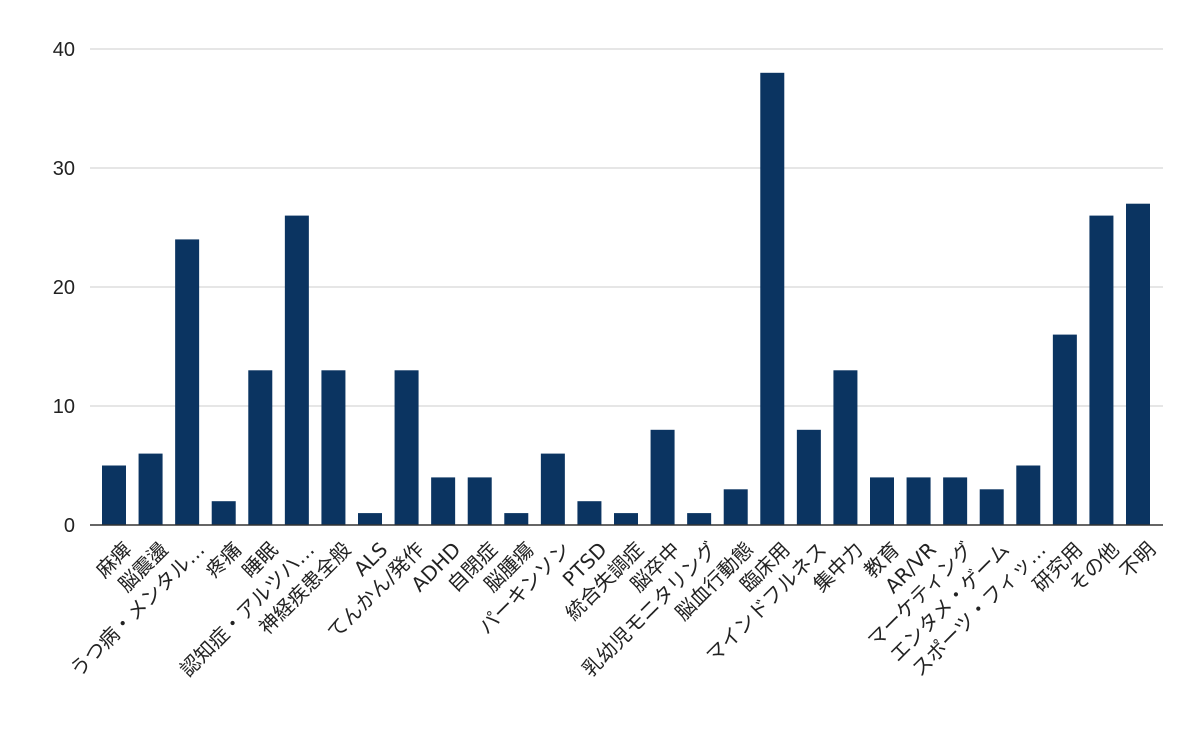 This screenshot has height=742, width=1200. I want to click on y-tick-label: 30, so click(64, 169).